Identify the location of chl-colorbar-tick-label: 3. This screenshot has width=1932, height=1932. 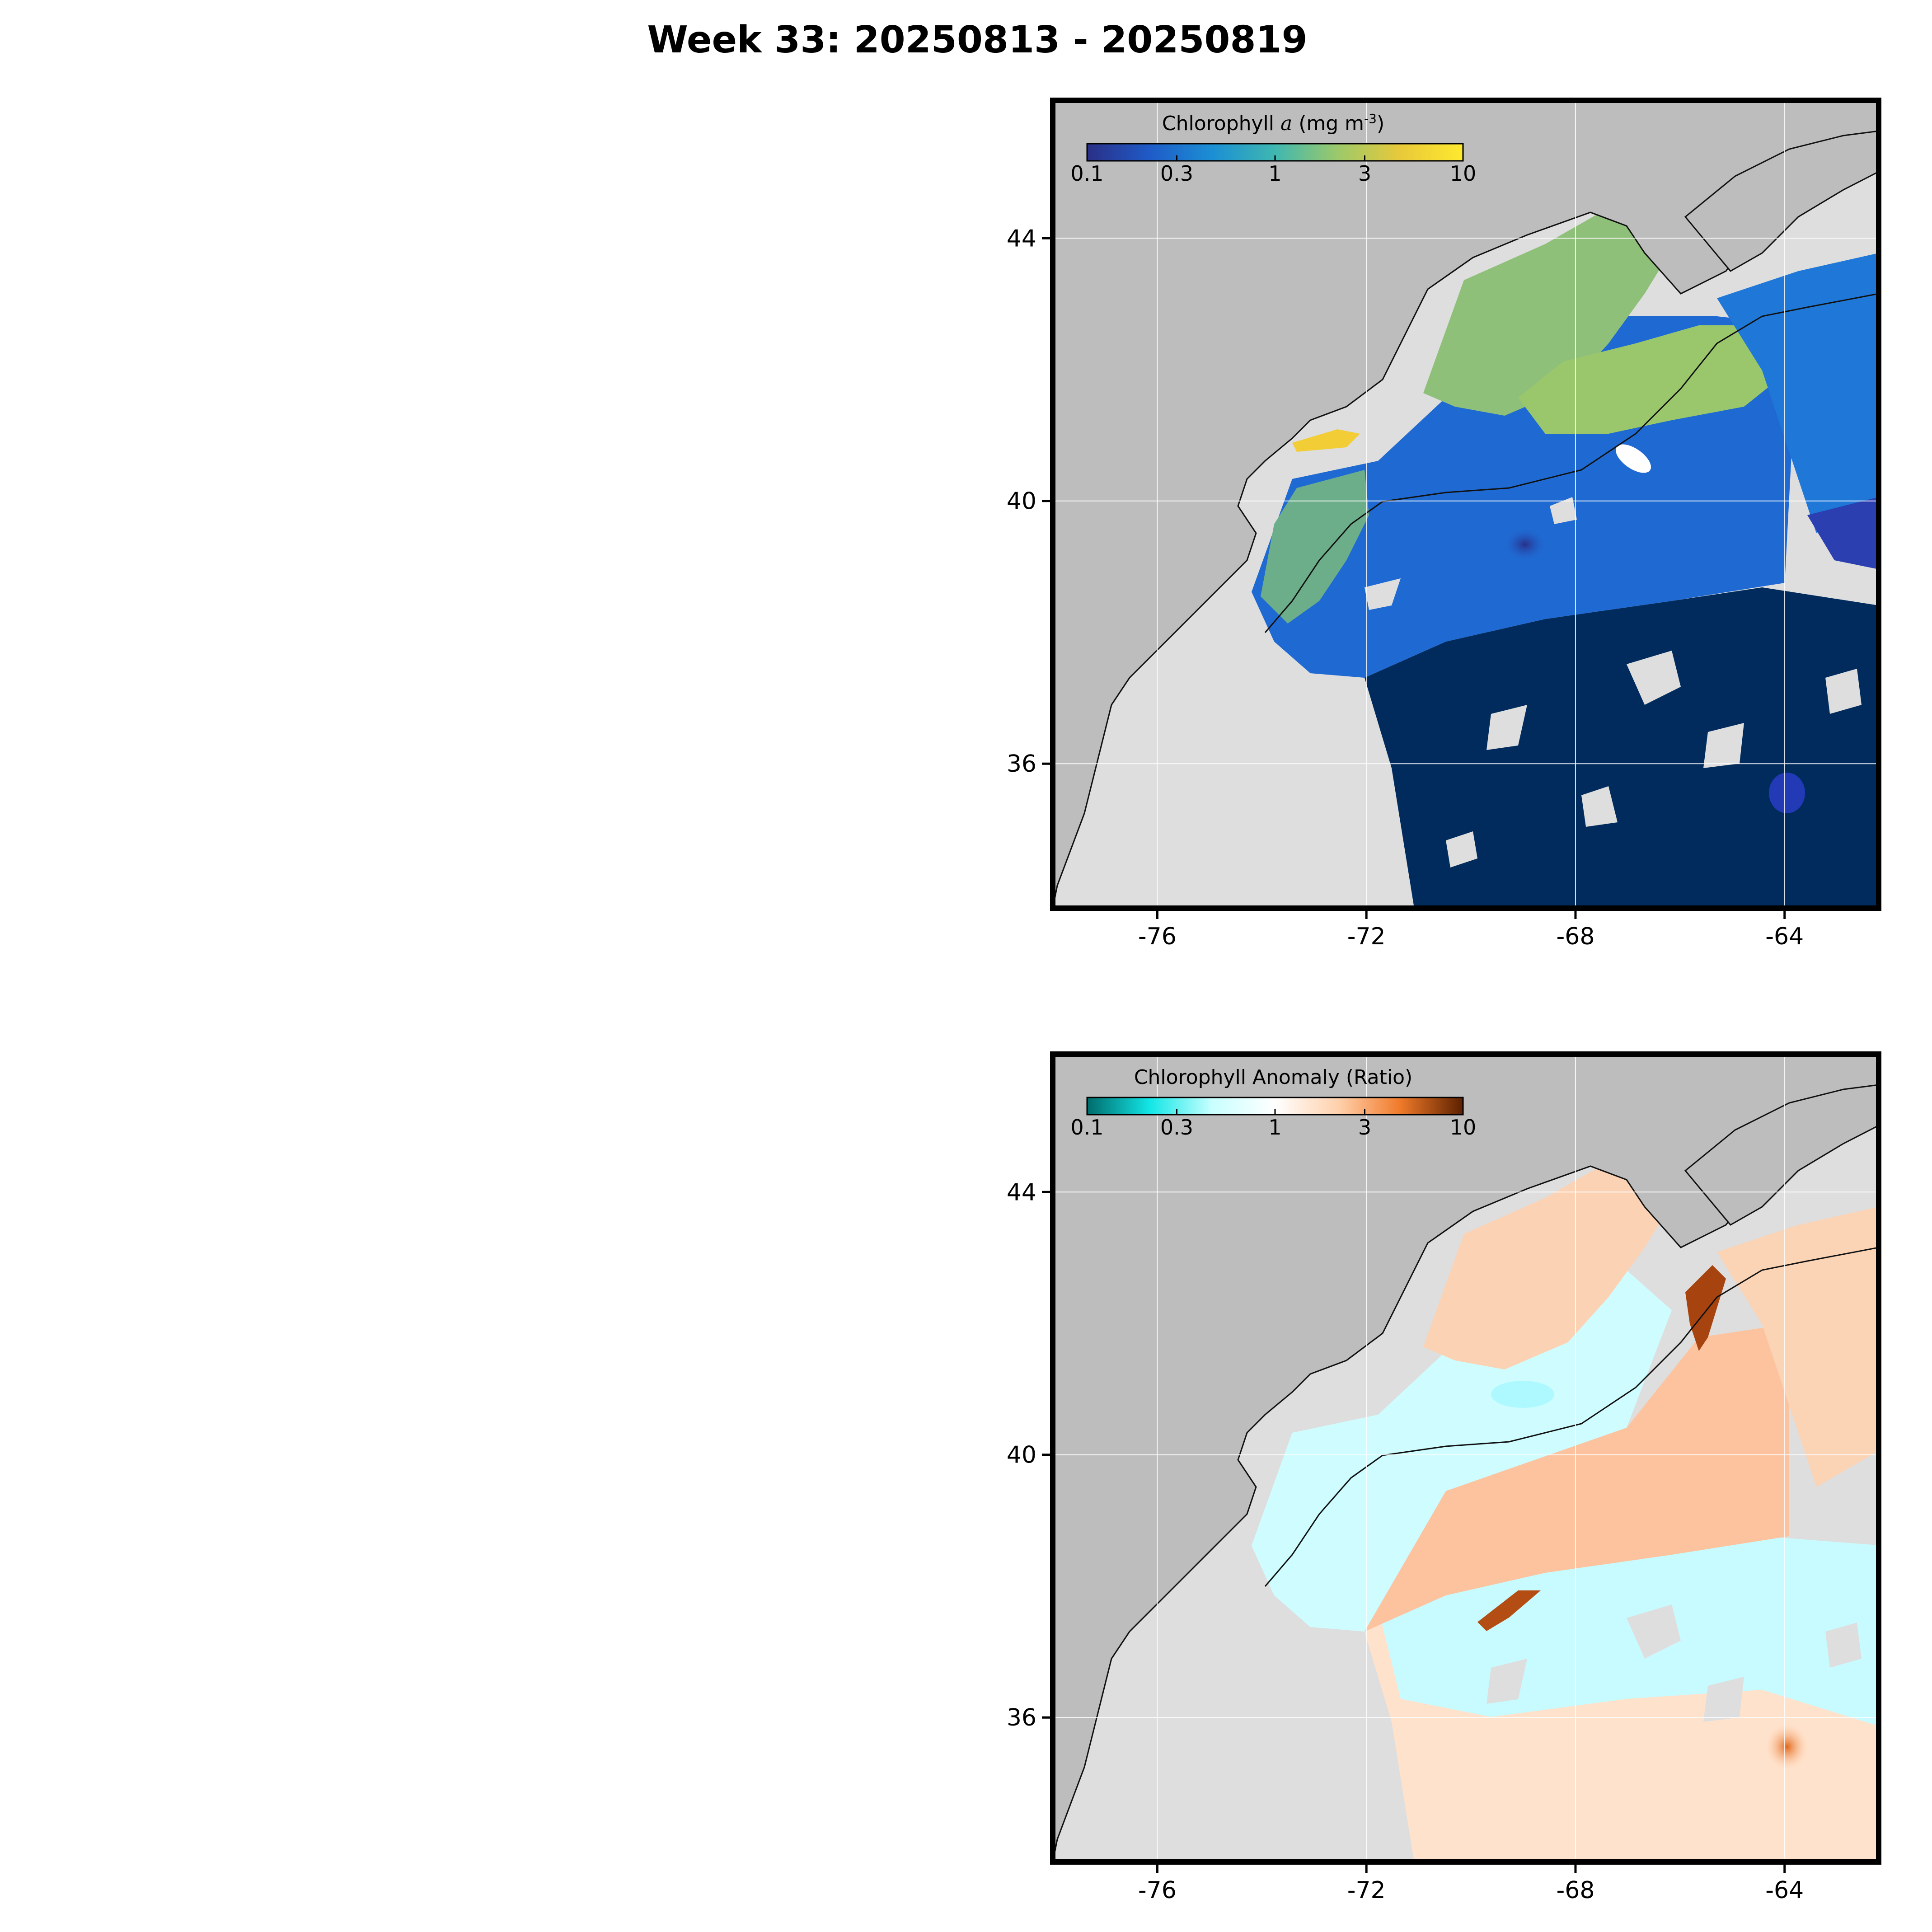
(1364, 173).